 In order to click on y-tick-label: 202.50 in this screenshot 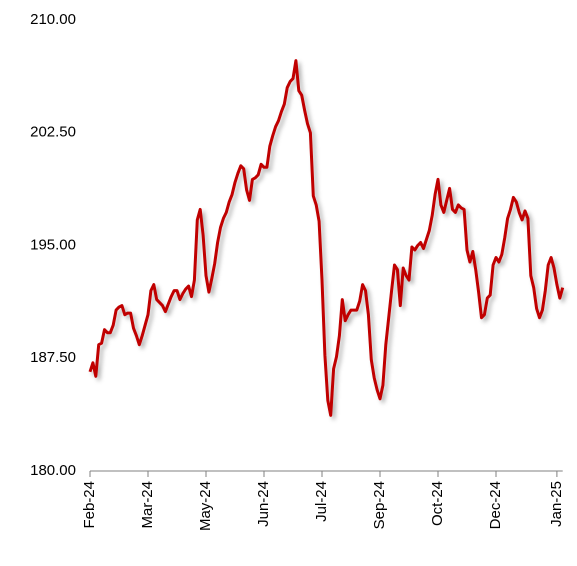, I will do `click(53, 132)`.